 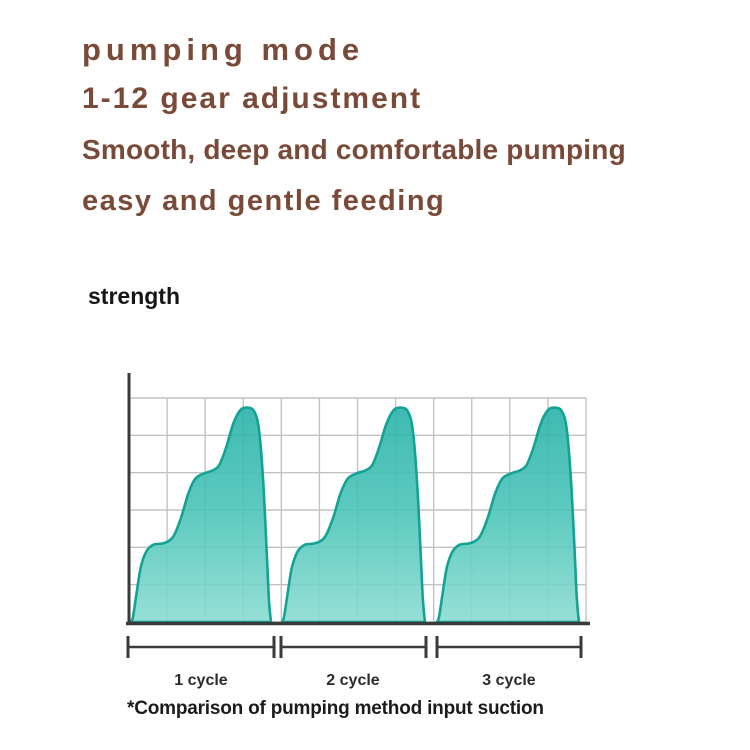 What do you see at coordinates (354, 149) in the screenshot?
I see `subtitle-smooth-pumping: Smooth, deep and comfortable pumping` at bounding box center [354, 149].